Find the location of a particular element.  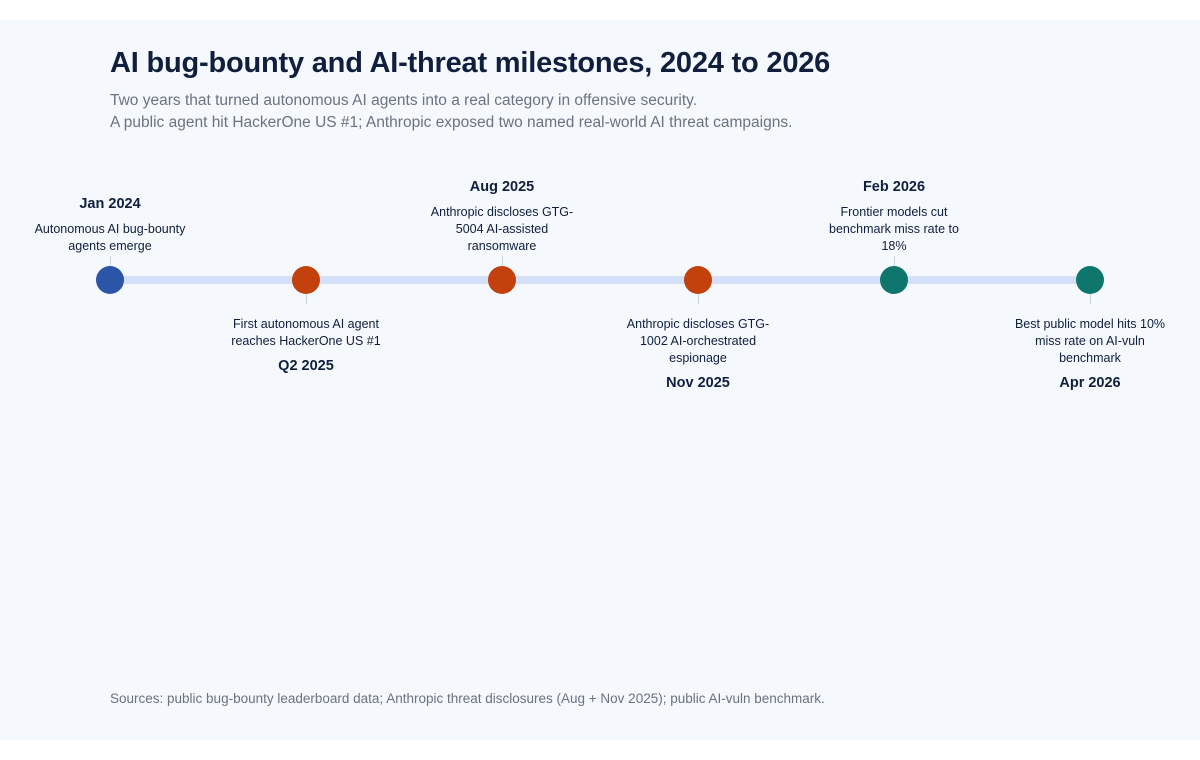

milestone-date: Jan 2024 is located at coordinates (110, 204).